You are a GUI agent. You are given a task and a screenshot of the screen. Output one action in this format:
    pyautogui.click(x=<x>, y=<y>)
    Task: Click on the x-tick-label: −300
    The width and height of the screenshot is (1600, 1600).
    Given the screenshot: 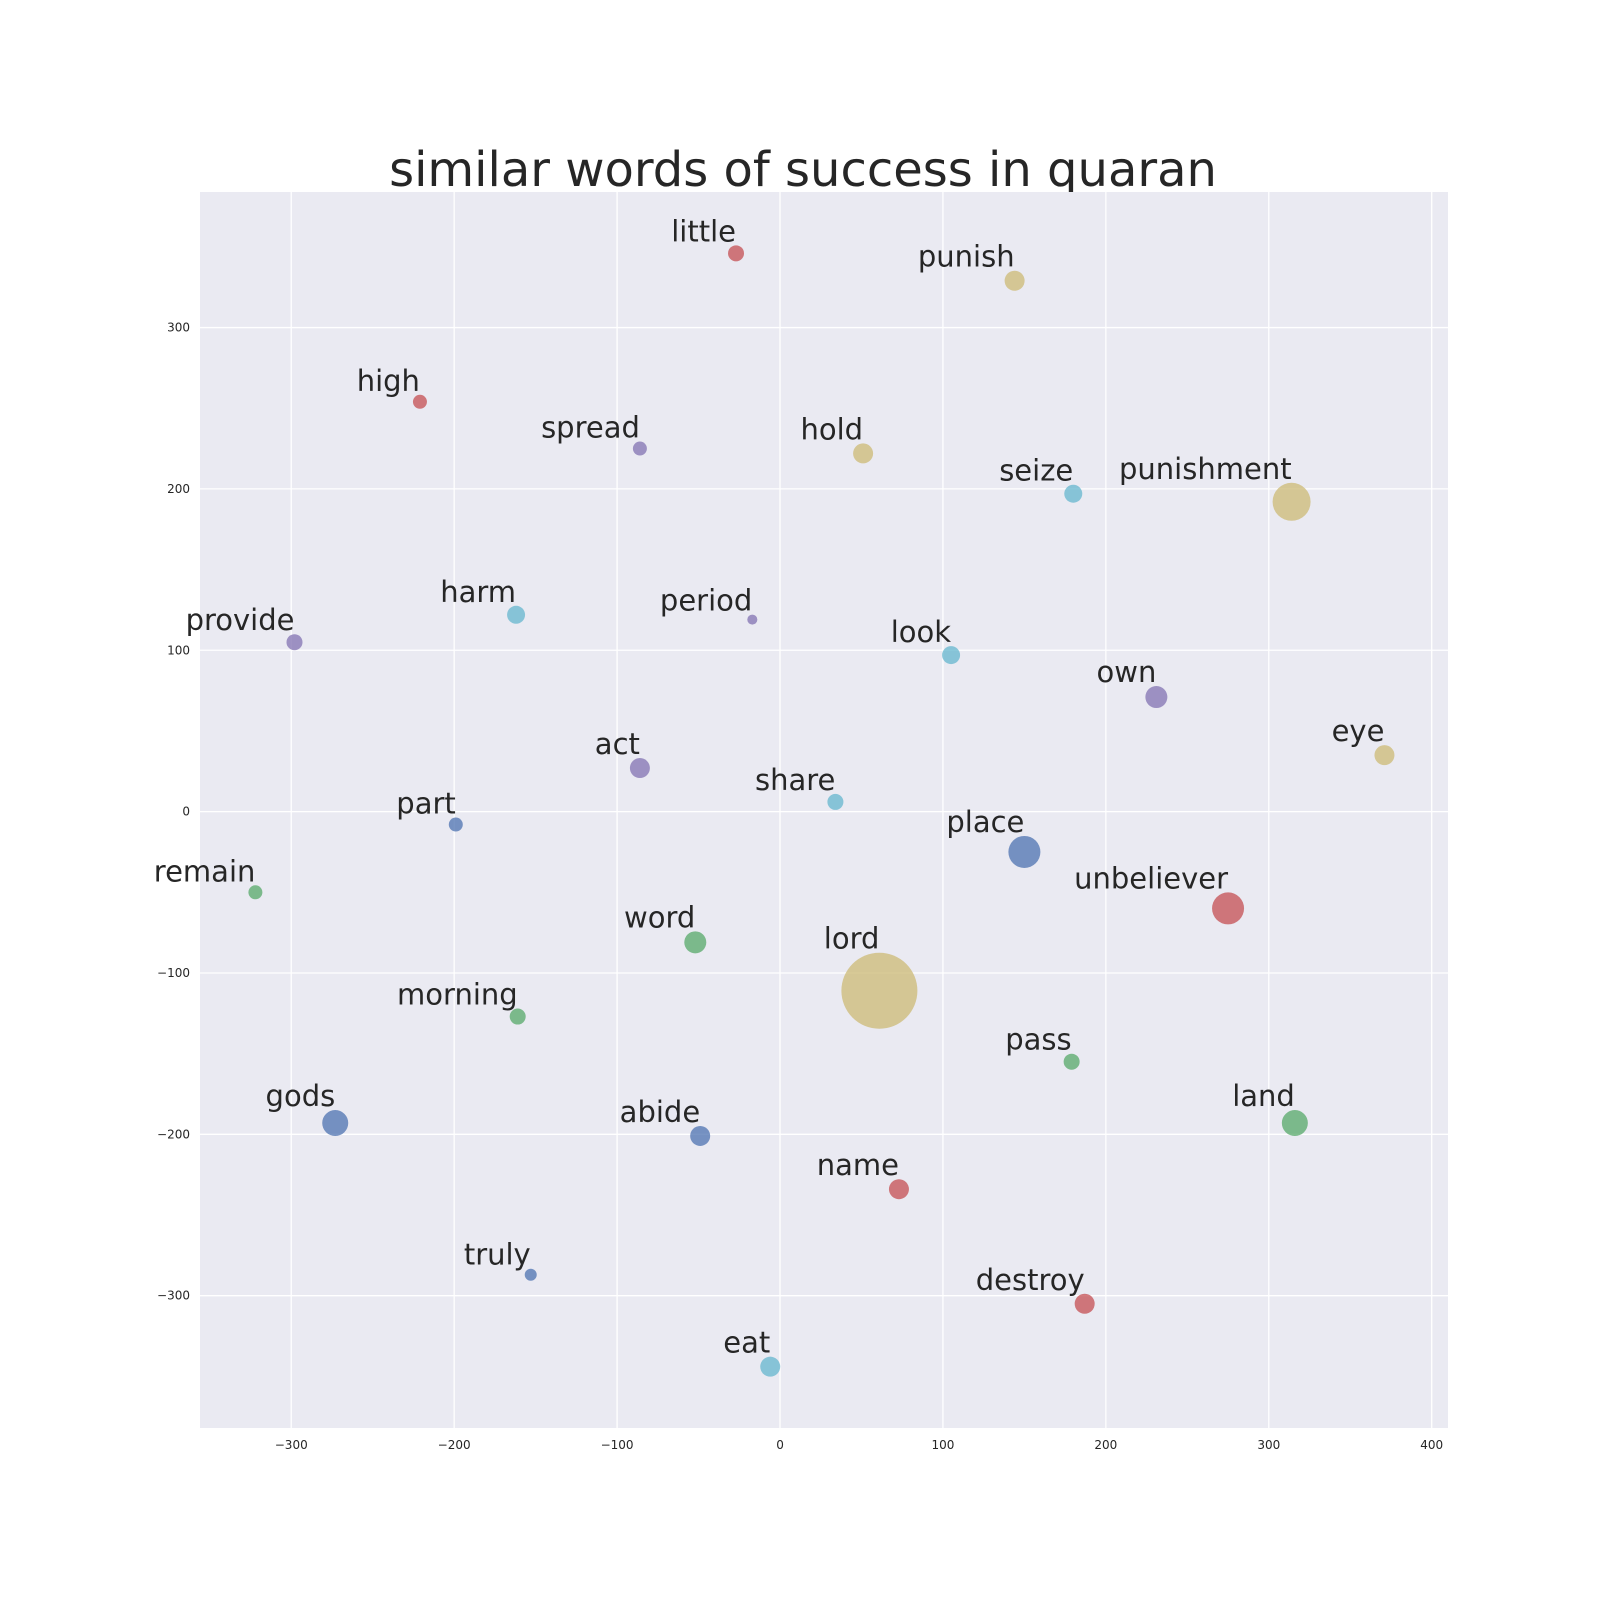 What is the action you would take?
    pyautogui.click(x=291, y=1445)
    